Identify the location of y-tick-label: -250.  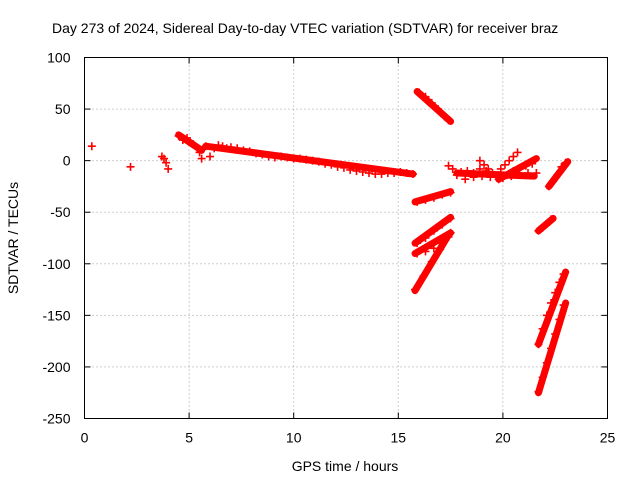
(56, 419).